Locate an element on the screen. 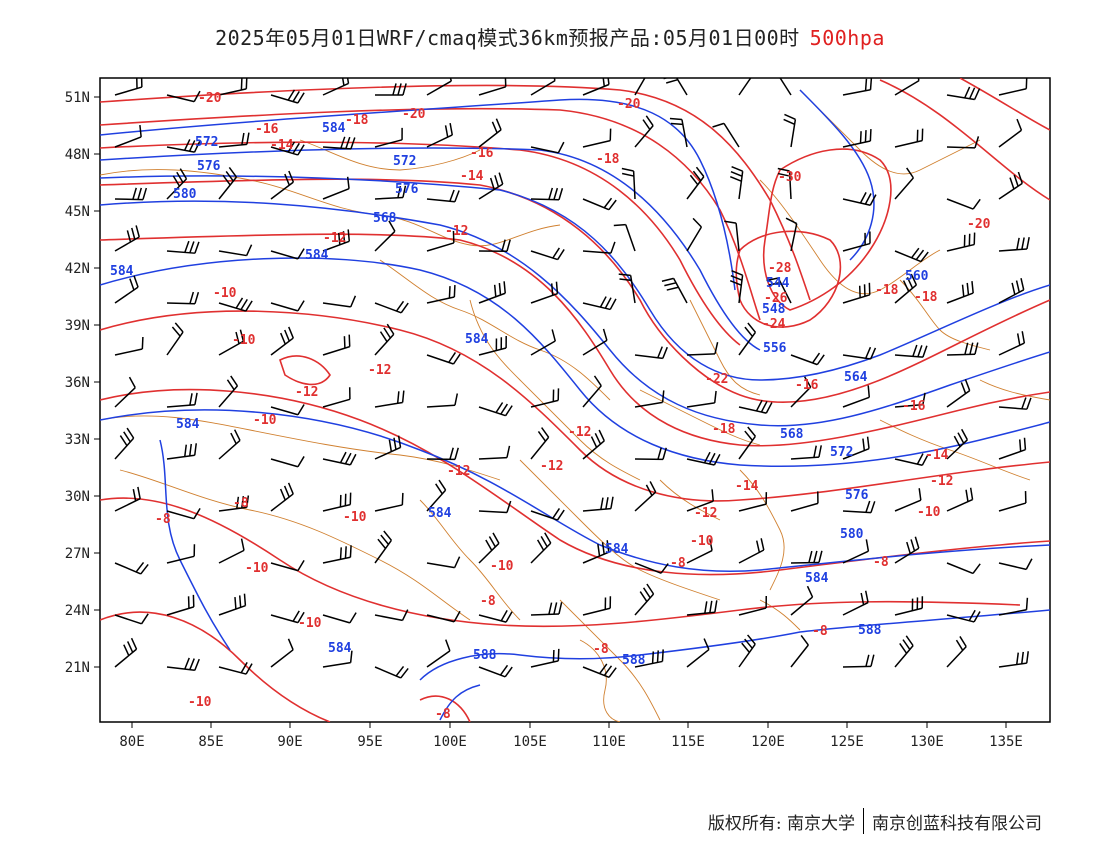 The width and height of the screenshot is (1100, 850). lon-ticks is located at coordinates (569, 725).